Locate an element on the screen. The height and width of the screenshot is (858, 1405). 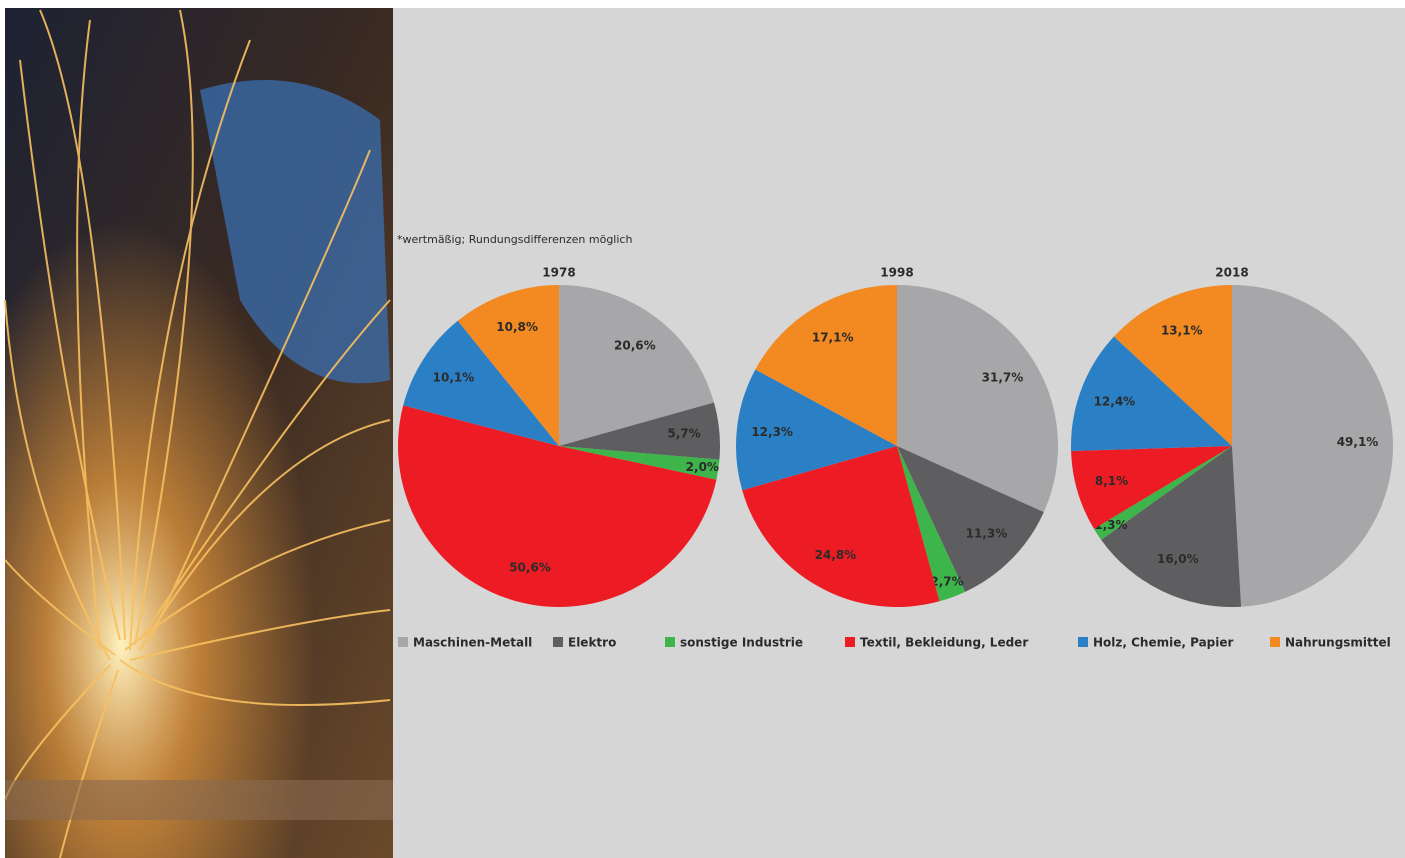
value-label: 5,7% is located at coordinates (683, 434).